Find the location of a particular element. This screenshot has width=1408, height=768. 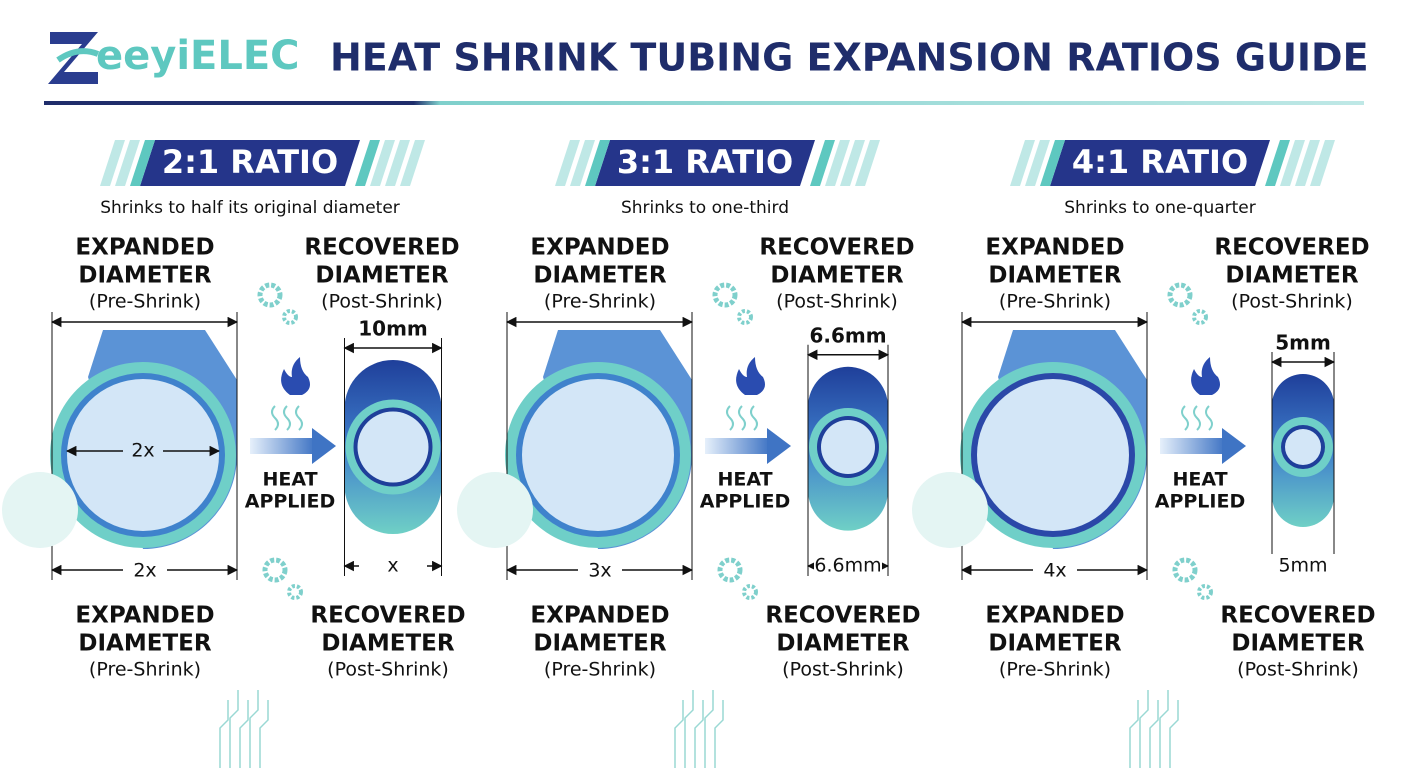

dimension-label: 6.6mm is located at coordinates (847, 335).